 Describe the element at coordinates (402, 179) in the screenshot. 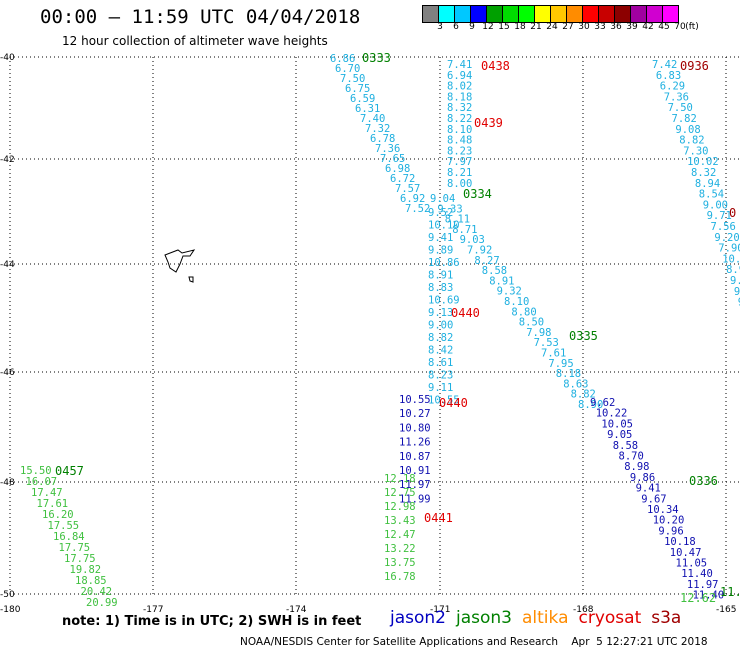

I see `swh-reading: 6.72` at that location.